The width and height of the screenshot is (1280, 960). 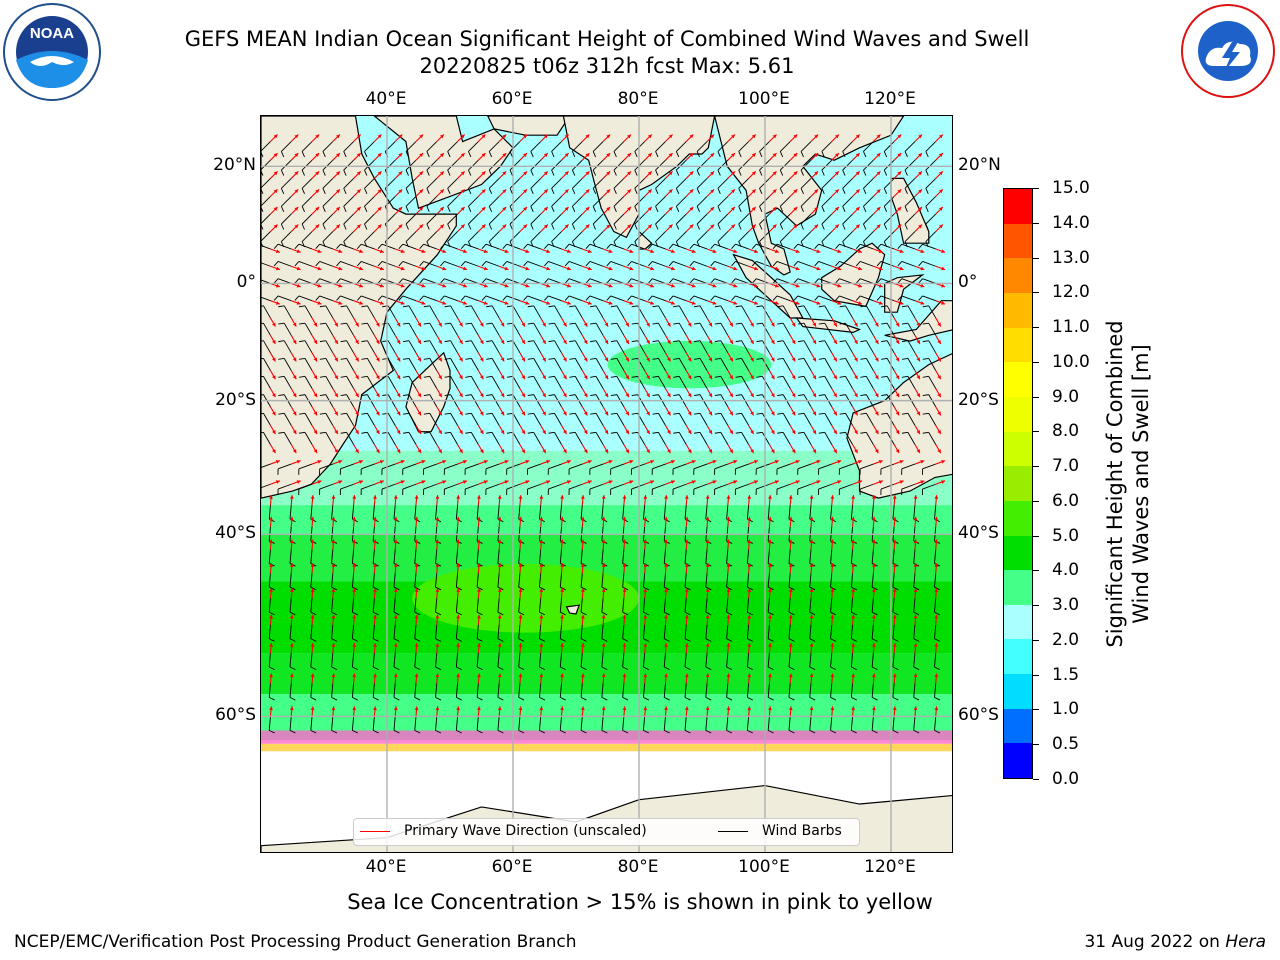 I want to click on colorbar-title-line2: Wind Waves and Swell [m], so click(x=1141, y=484).